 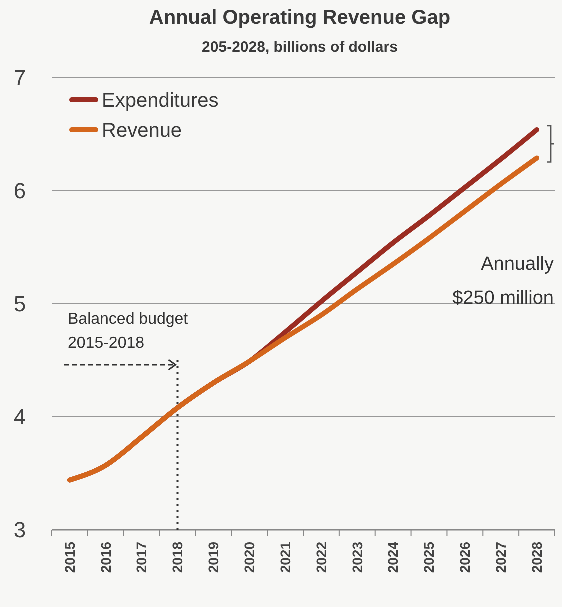 What do you see at coordinates (393, 558) in the screenshot?
I see `x-tick-label: 2024` at bounding box center [393, 558].